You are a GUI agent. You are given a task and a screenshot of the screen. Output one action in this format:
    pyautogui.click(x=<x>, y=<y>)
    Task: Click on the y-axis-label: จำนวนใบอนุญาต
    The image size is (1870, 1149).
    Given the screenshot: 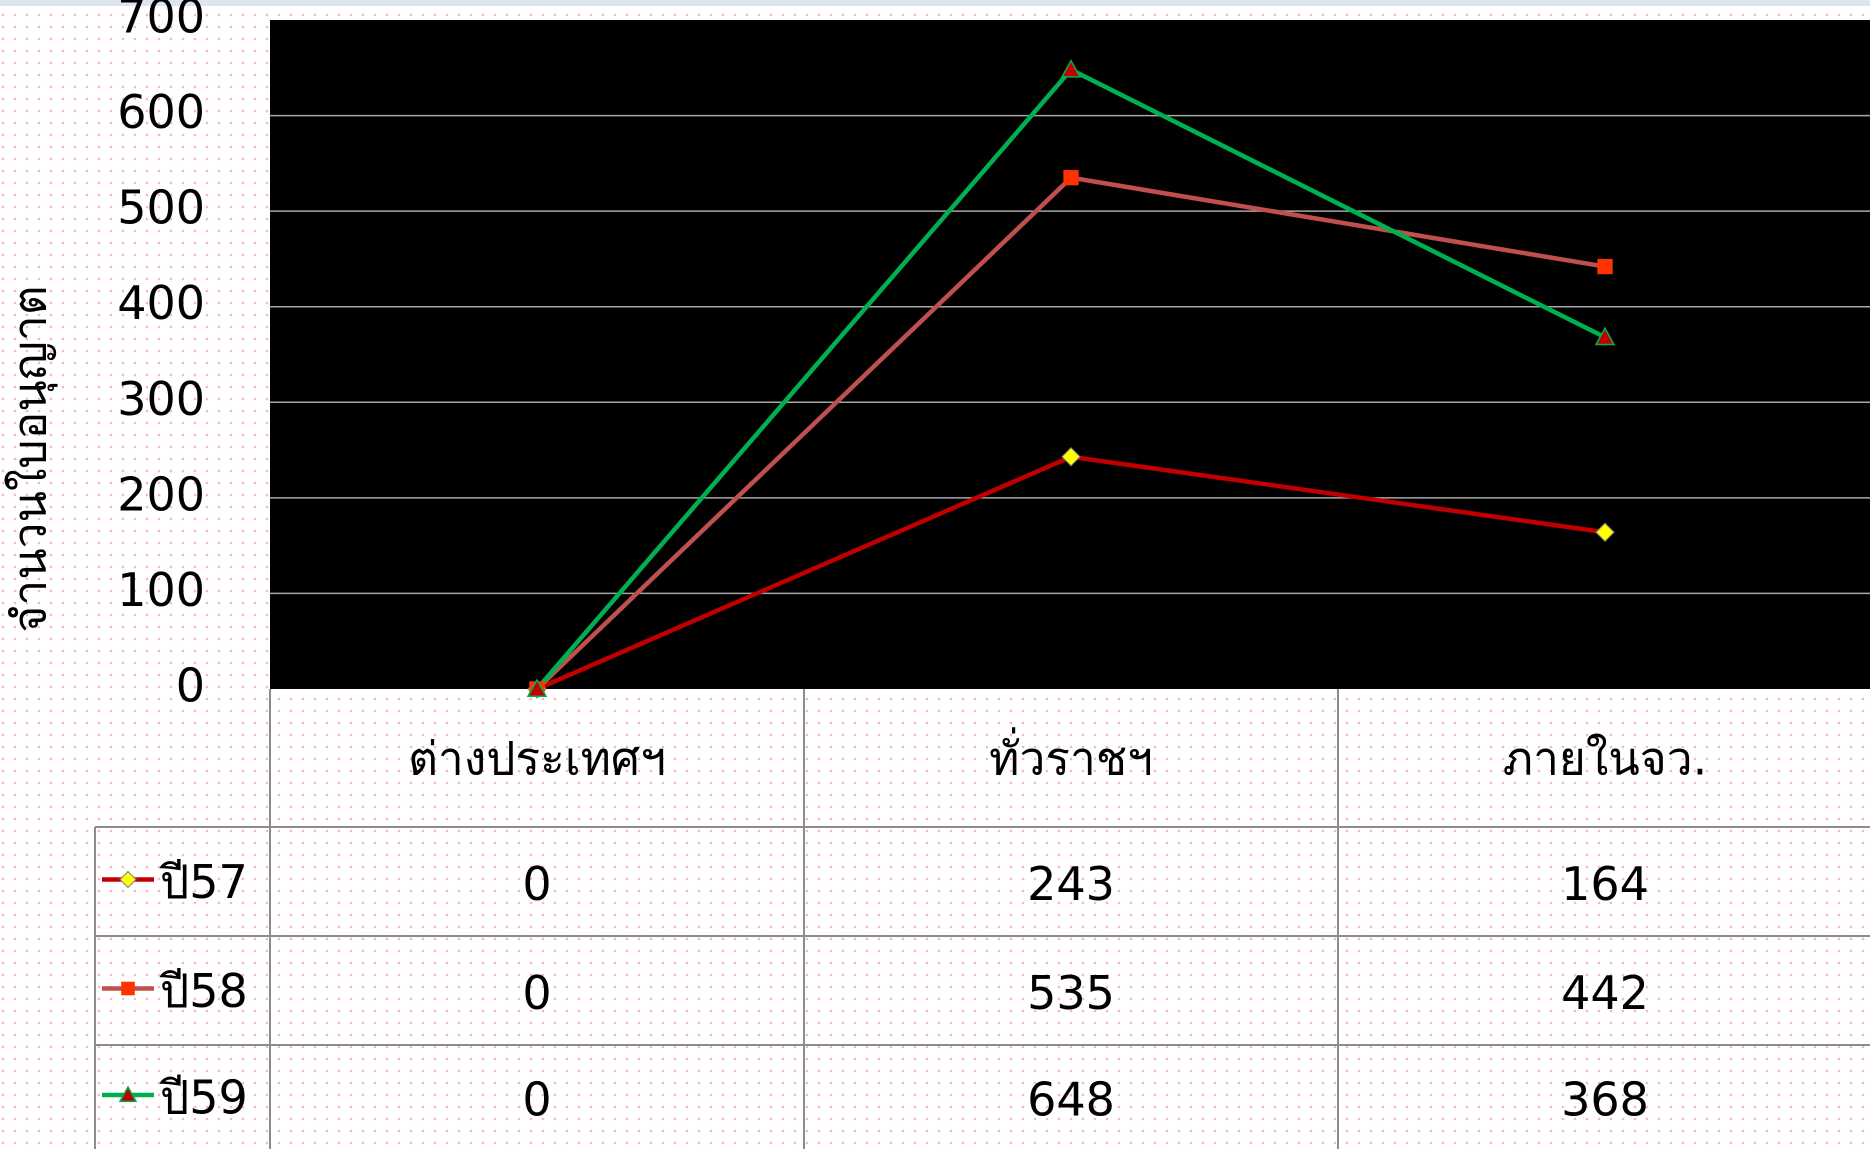 What is the action you would take?
    pyautogui.click(x=31, y=458)
    